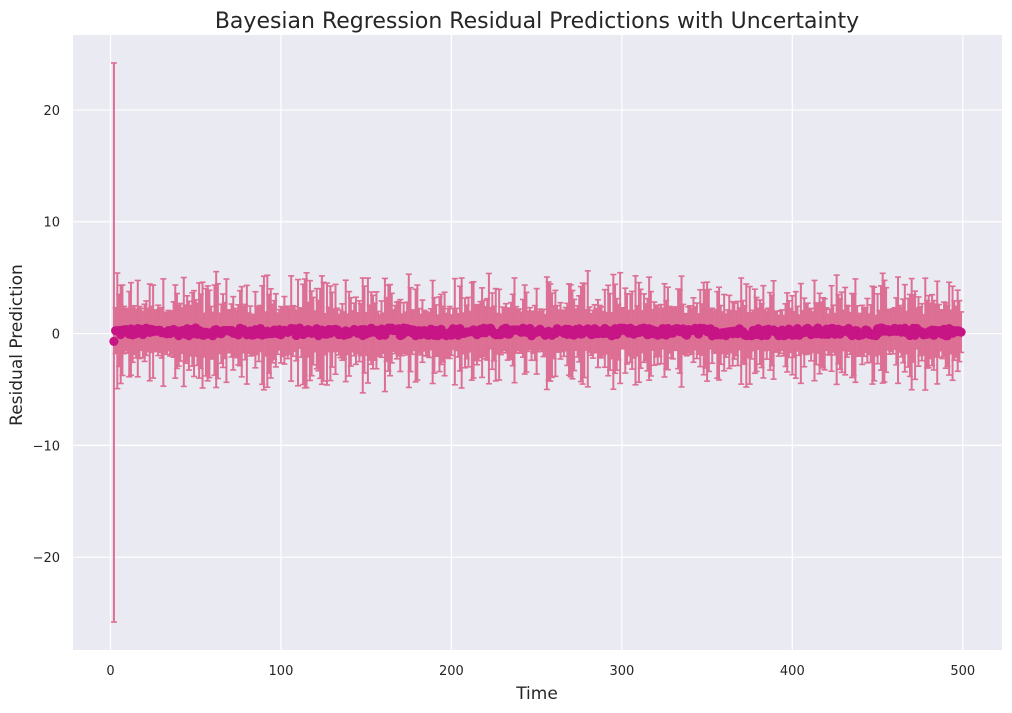  Describe the element at coordinates (917, 695) in the screenshot. I see `watermark: CSDN @我不是小upper` at that location.